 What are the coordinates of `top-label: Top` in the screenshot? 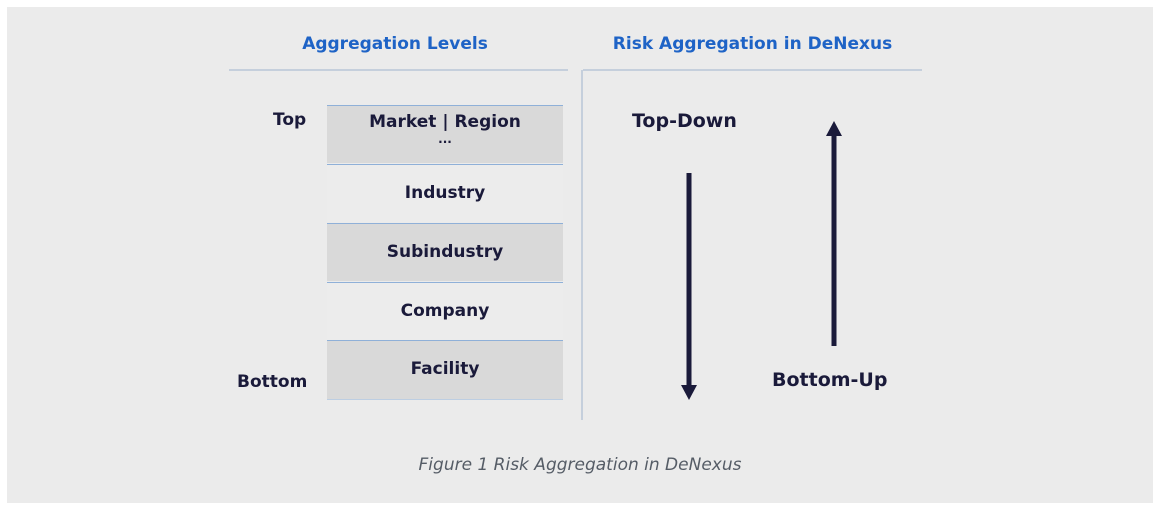 It's located at (290, 120).